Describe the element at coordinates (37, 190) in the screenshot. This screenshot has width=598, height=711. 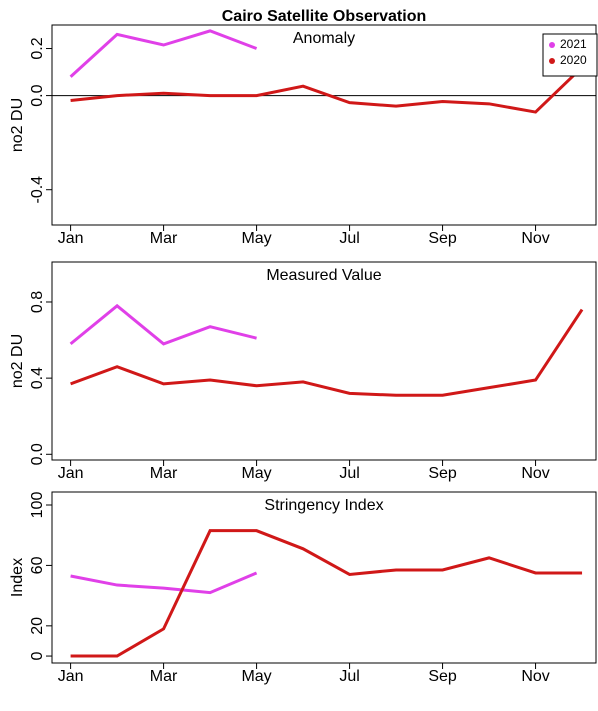
I see `y-tick-label: -0.4` at that location.